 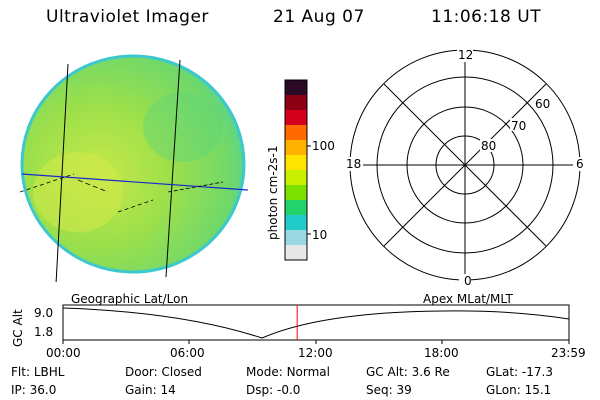 I want to click on apex-grid-label: Apex MLat/MLT, so click(x=468, y=299).